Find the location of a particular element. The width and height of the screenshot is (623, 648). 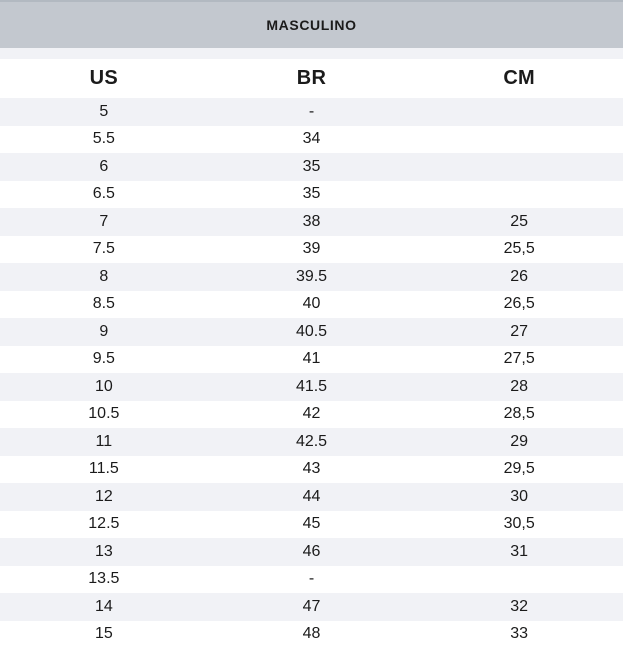

table-cell-cm: 27,5 is located at coordinates (519, 359).